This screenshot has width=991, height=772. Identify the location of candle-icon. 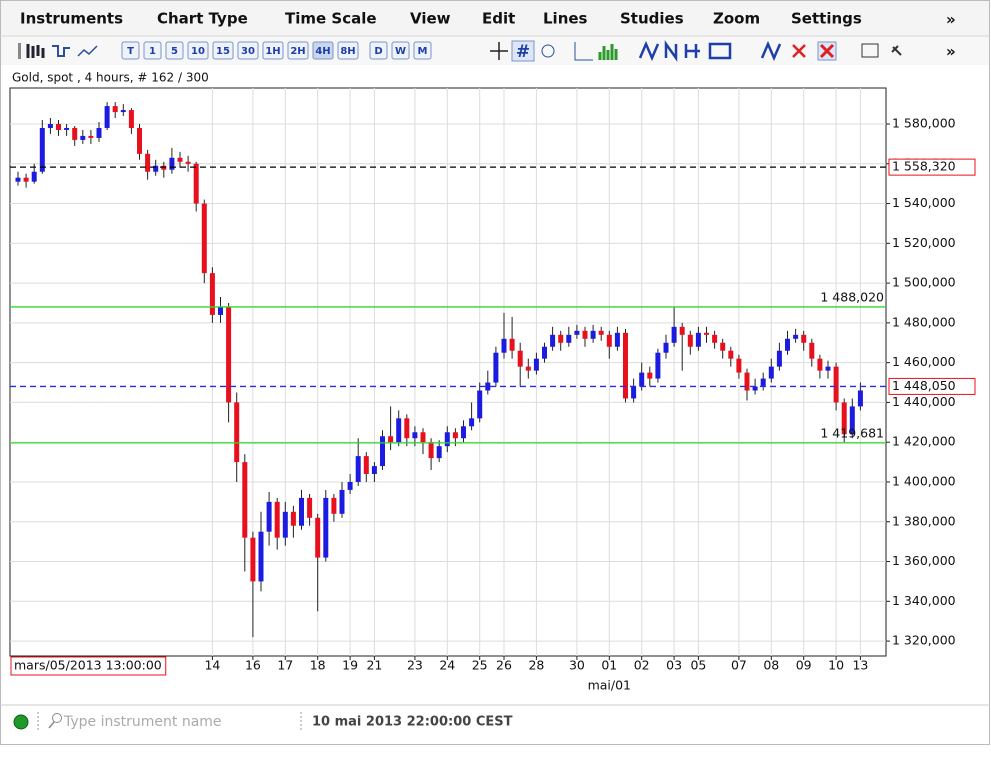
(61, 51).